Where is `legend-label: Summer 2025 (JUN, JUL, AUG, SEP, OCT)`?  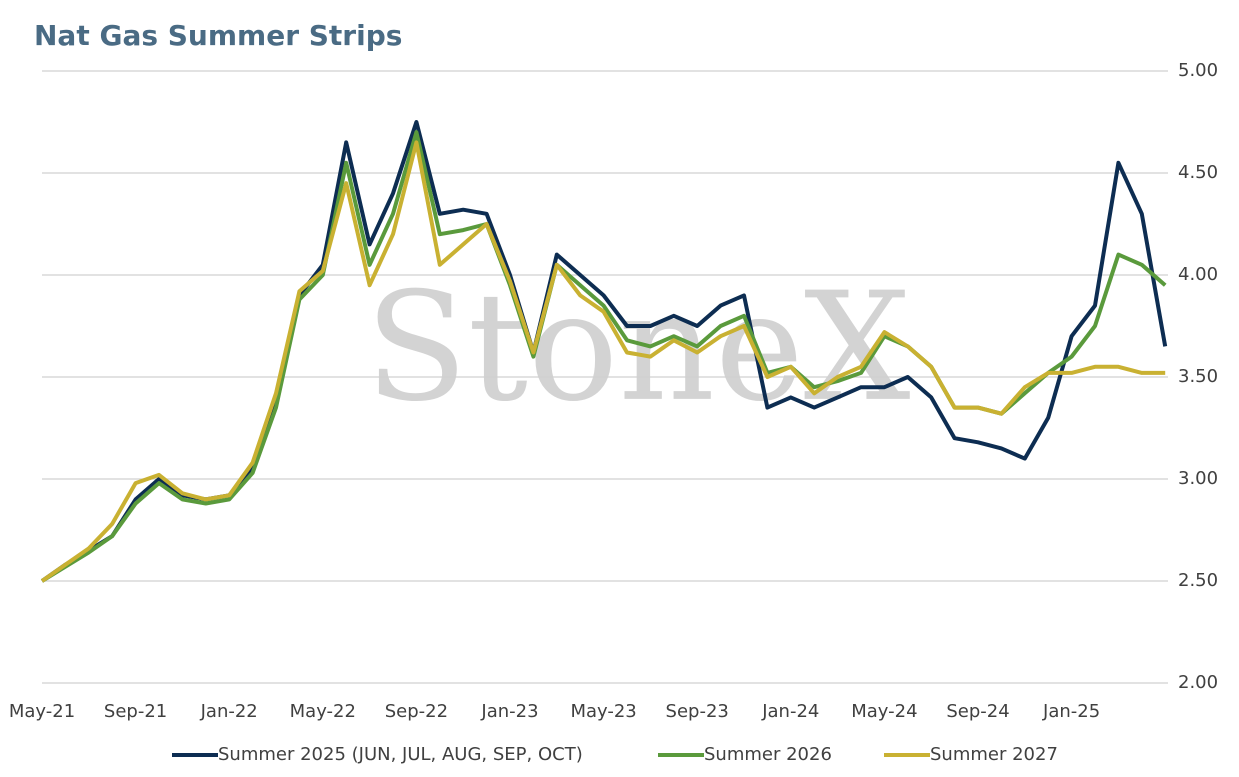
legend-label: Summer 2025 (JUN, JUL, AUG, SEP, OCT) is located at coordinates (400, 754).